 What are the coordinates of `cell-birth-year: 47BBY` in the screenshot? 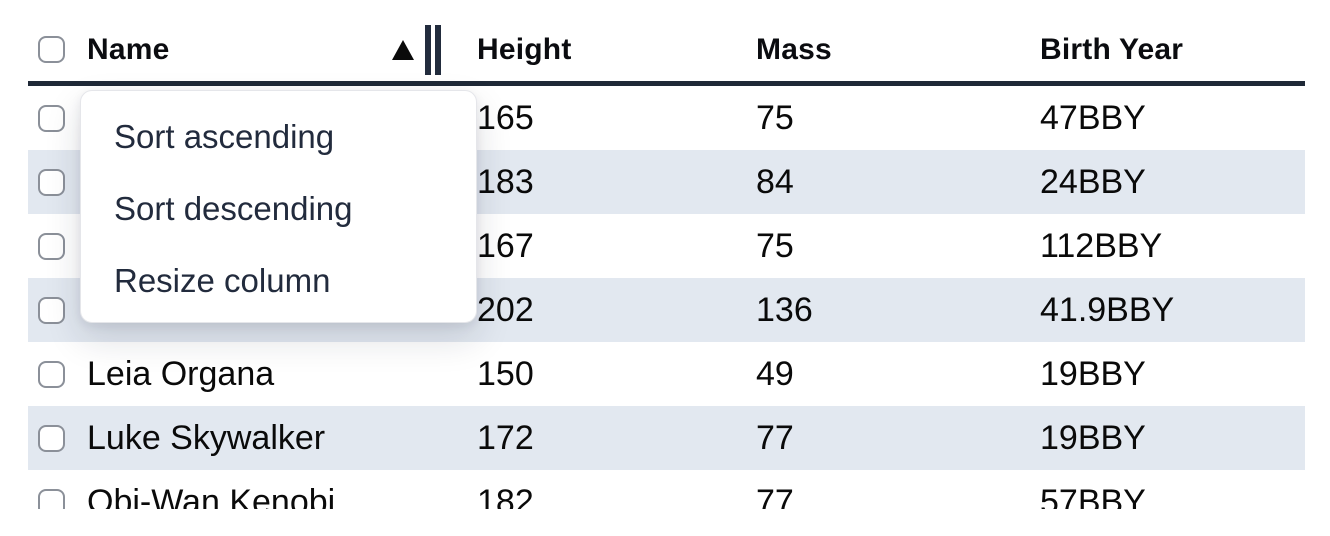 It's located at (1093, 117).